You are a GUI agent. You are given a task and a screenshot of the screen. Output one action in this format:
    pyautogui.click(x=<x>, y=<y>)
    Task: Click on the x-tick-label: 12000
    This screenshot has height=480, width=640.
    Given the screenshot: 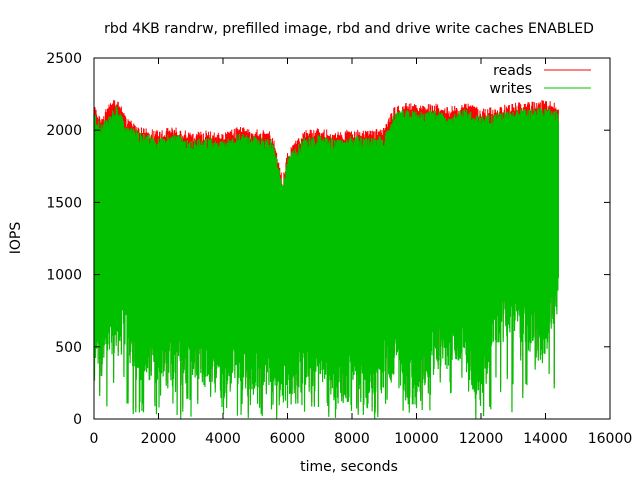 What is the action you would take?
    pyautogui.click(x=481, y=439)
    